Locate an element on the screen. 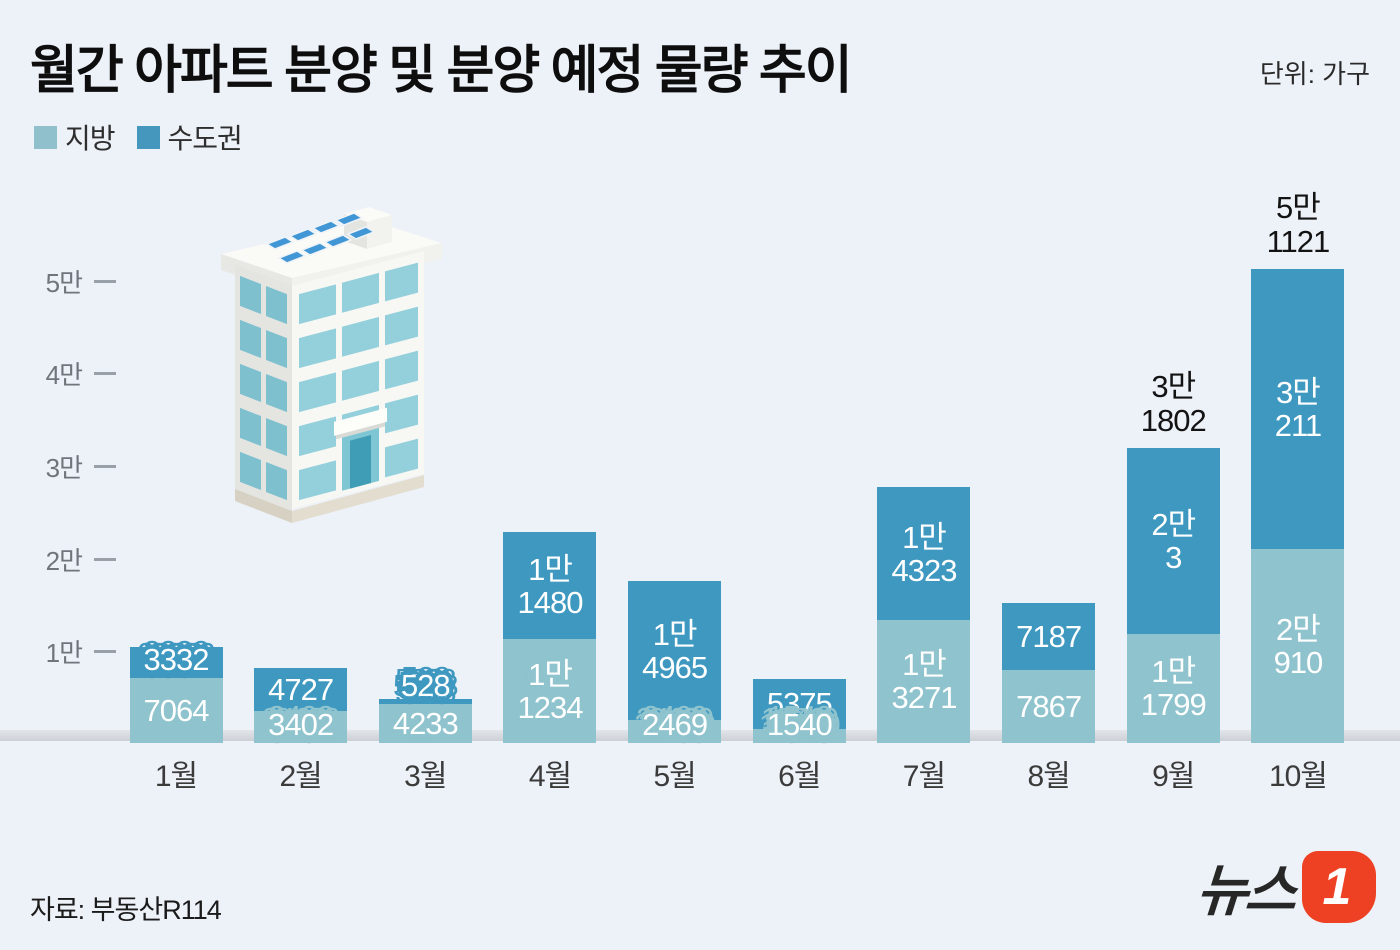 This screenshot has width=1400, height=950. value-label-지방-7월: 1만 3271 is located at coordinates (924, 681).